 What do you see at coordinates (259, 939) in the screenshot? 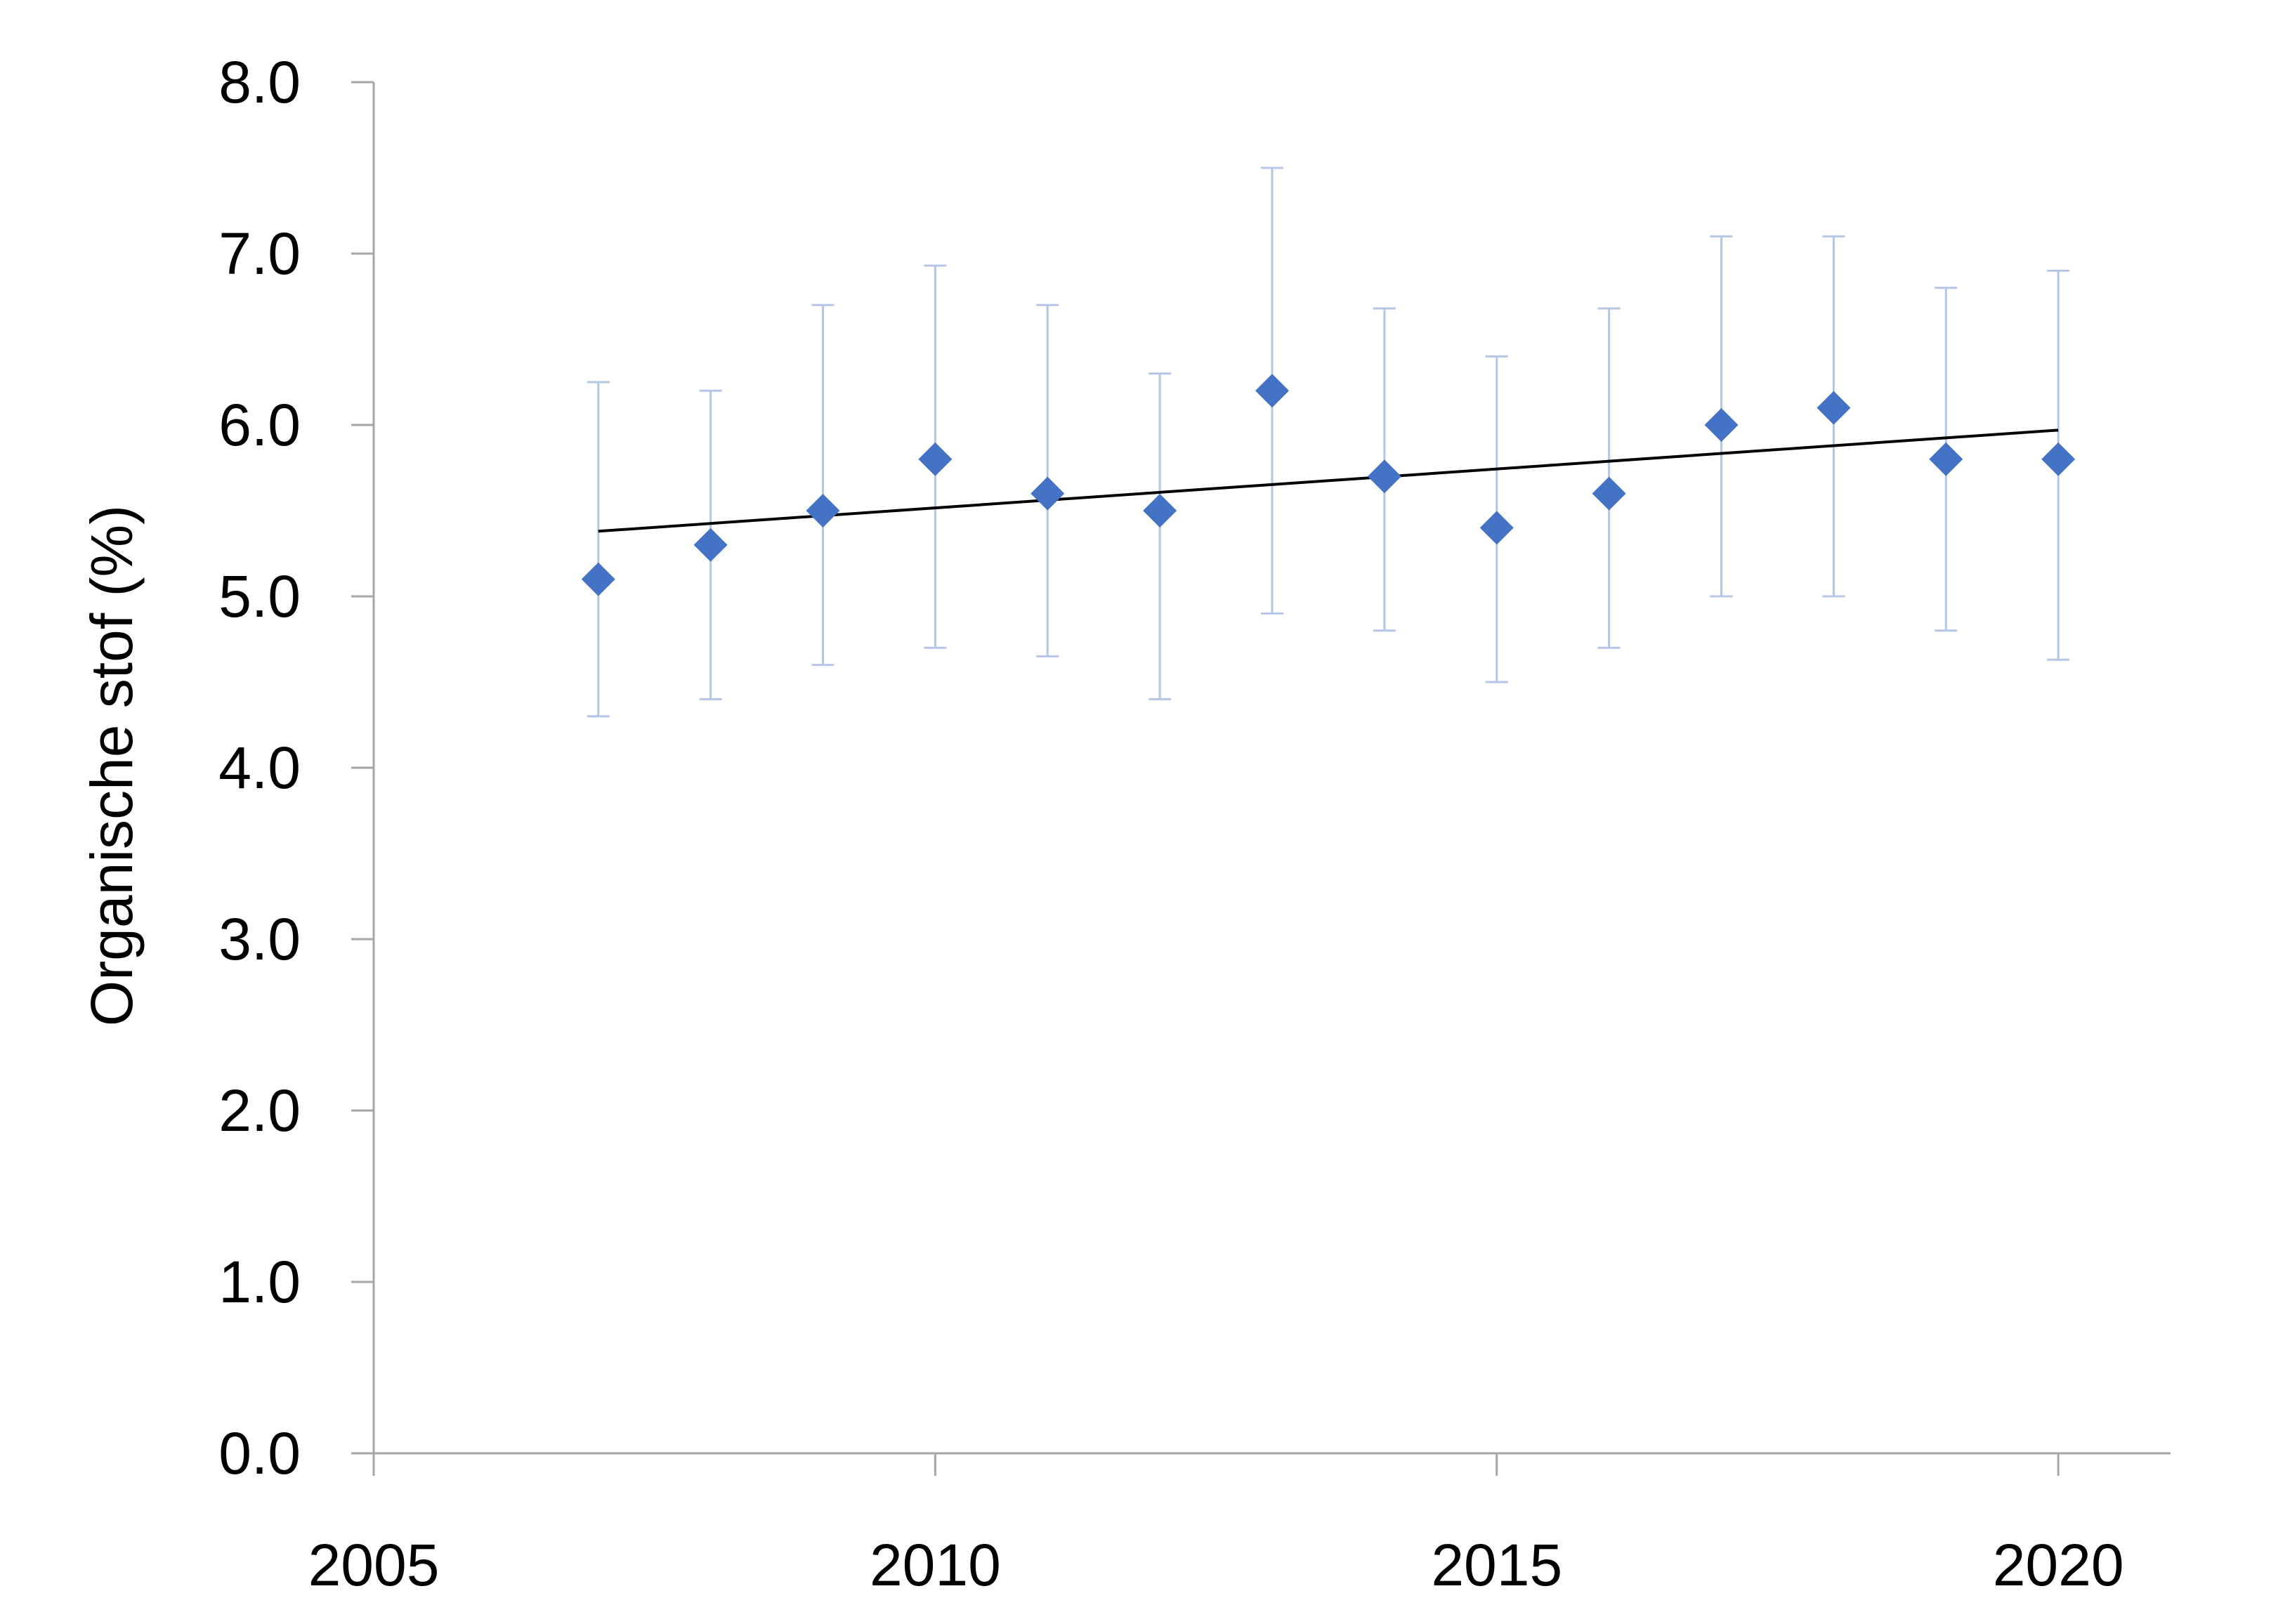
I see `y-tick-label: 3.0` at bounding box center [259, 939].